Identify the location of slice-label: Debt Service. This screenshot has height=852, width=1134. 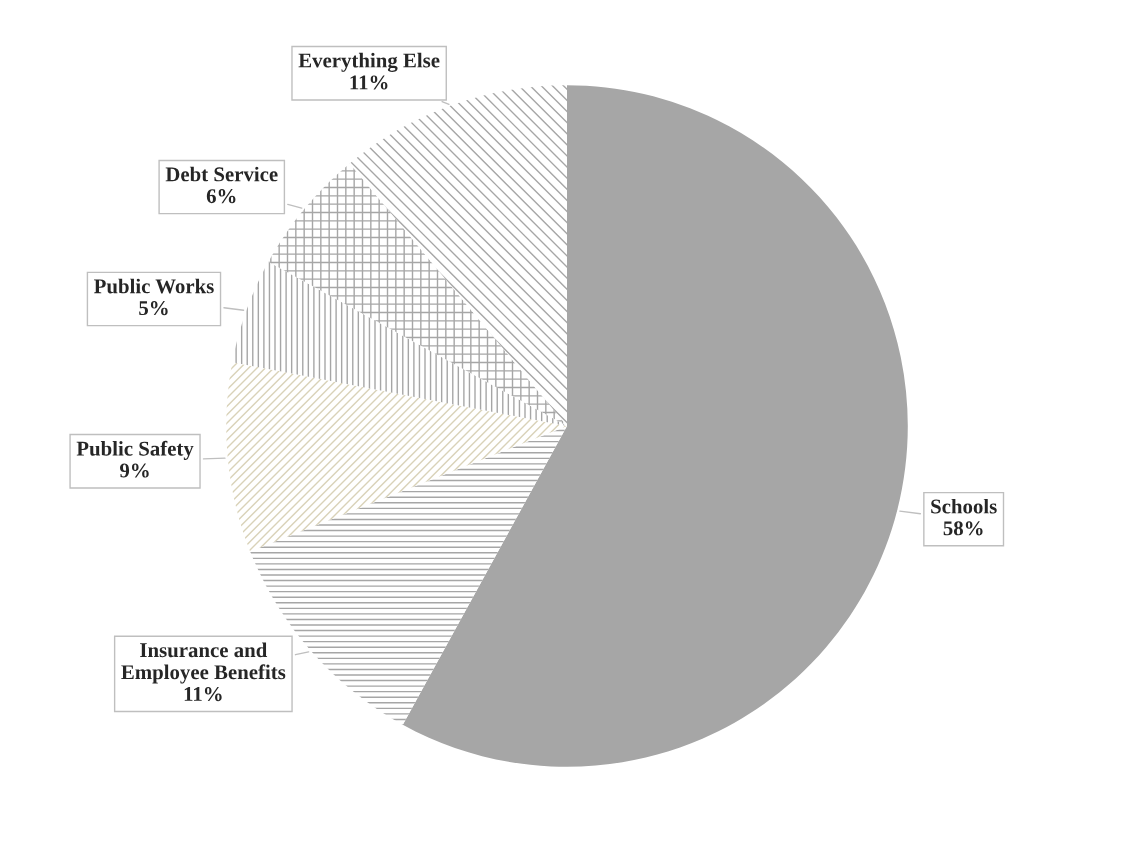
(221, 174).